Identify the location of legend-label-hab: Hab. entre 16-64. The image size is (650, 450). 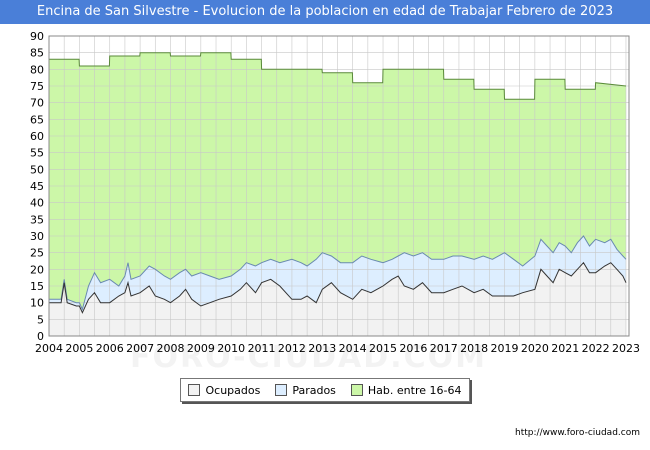
(414, 390).